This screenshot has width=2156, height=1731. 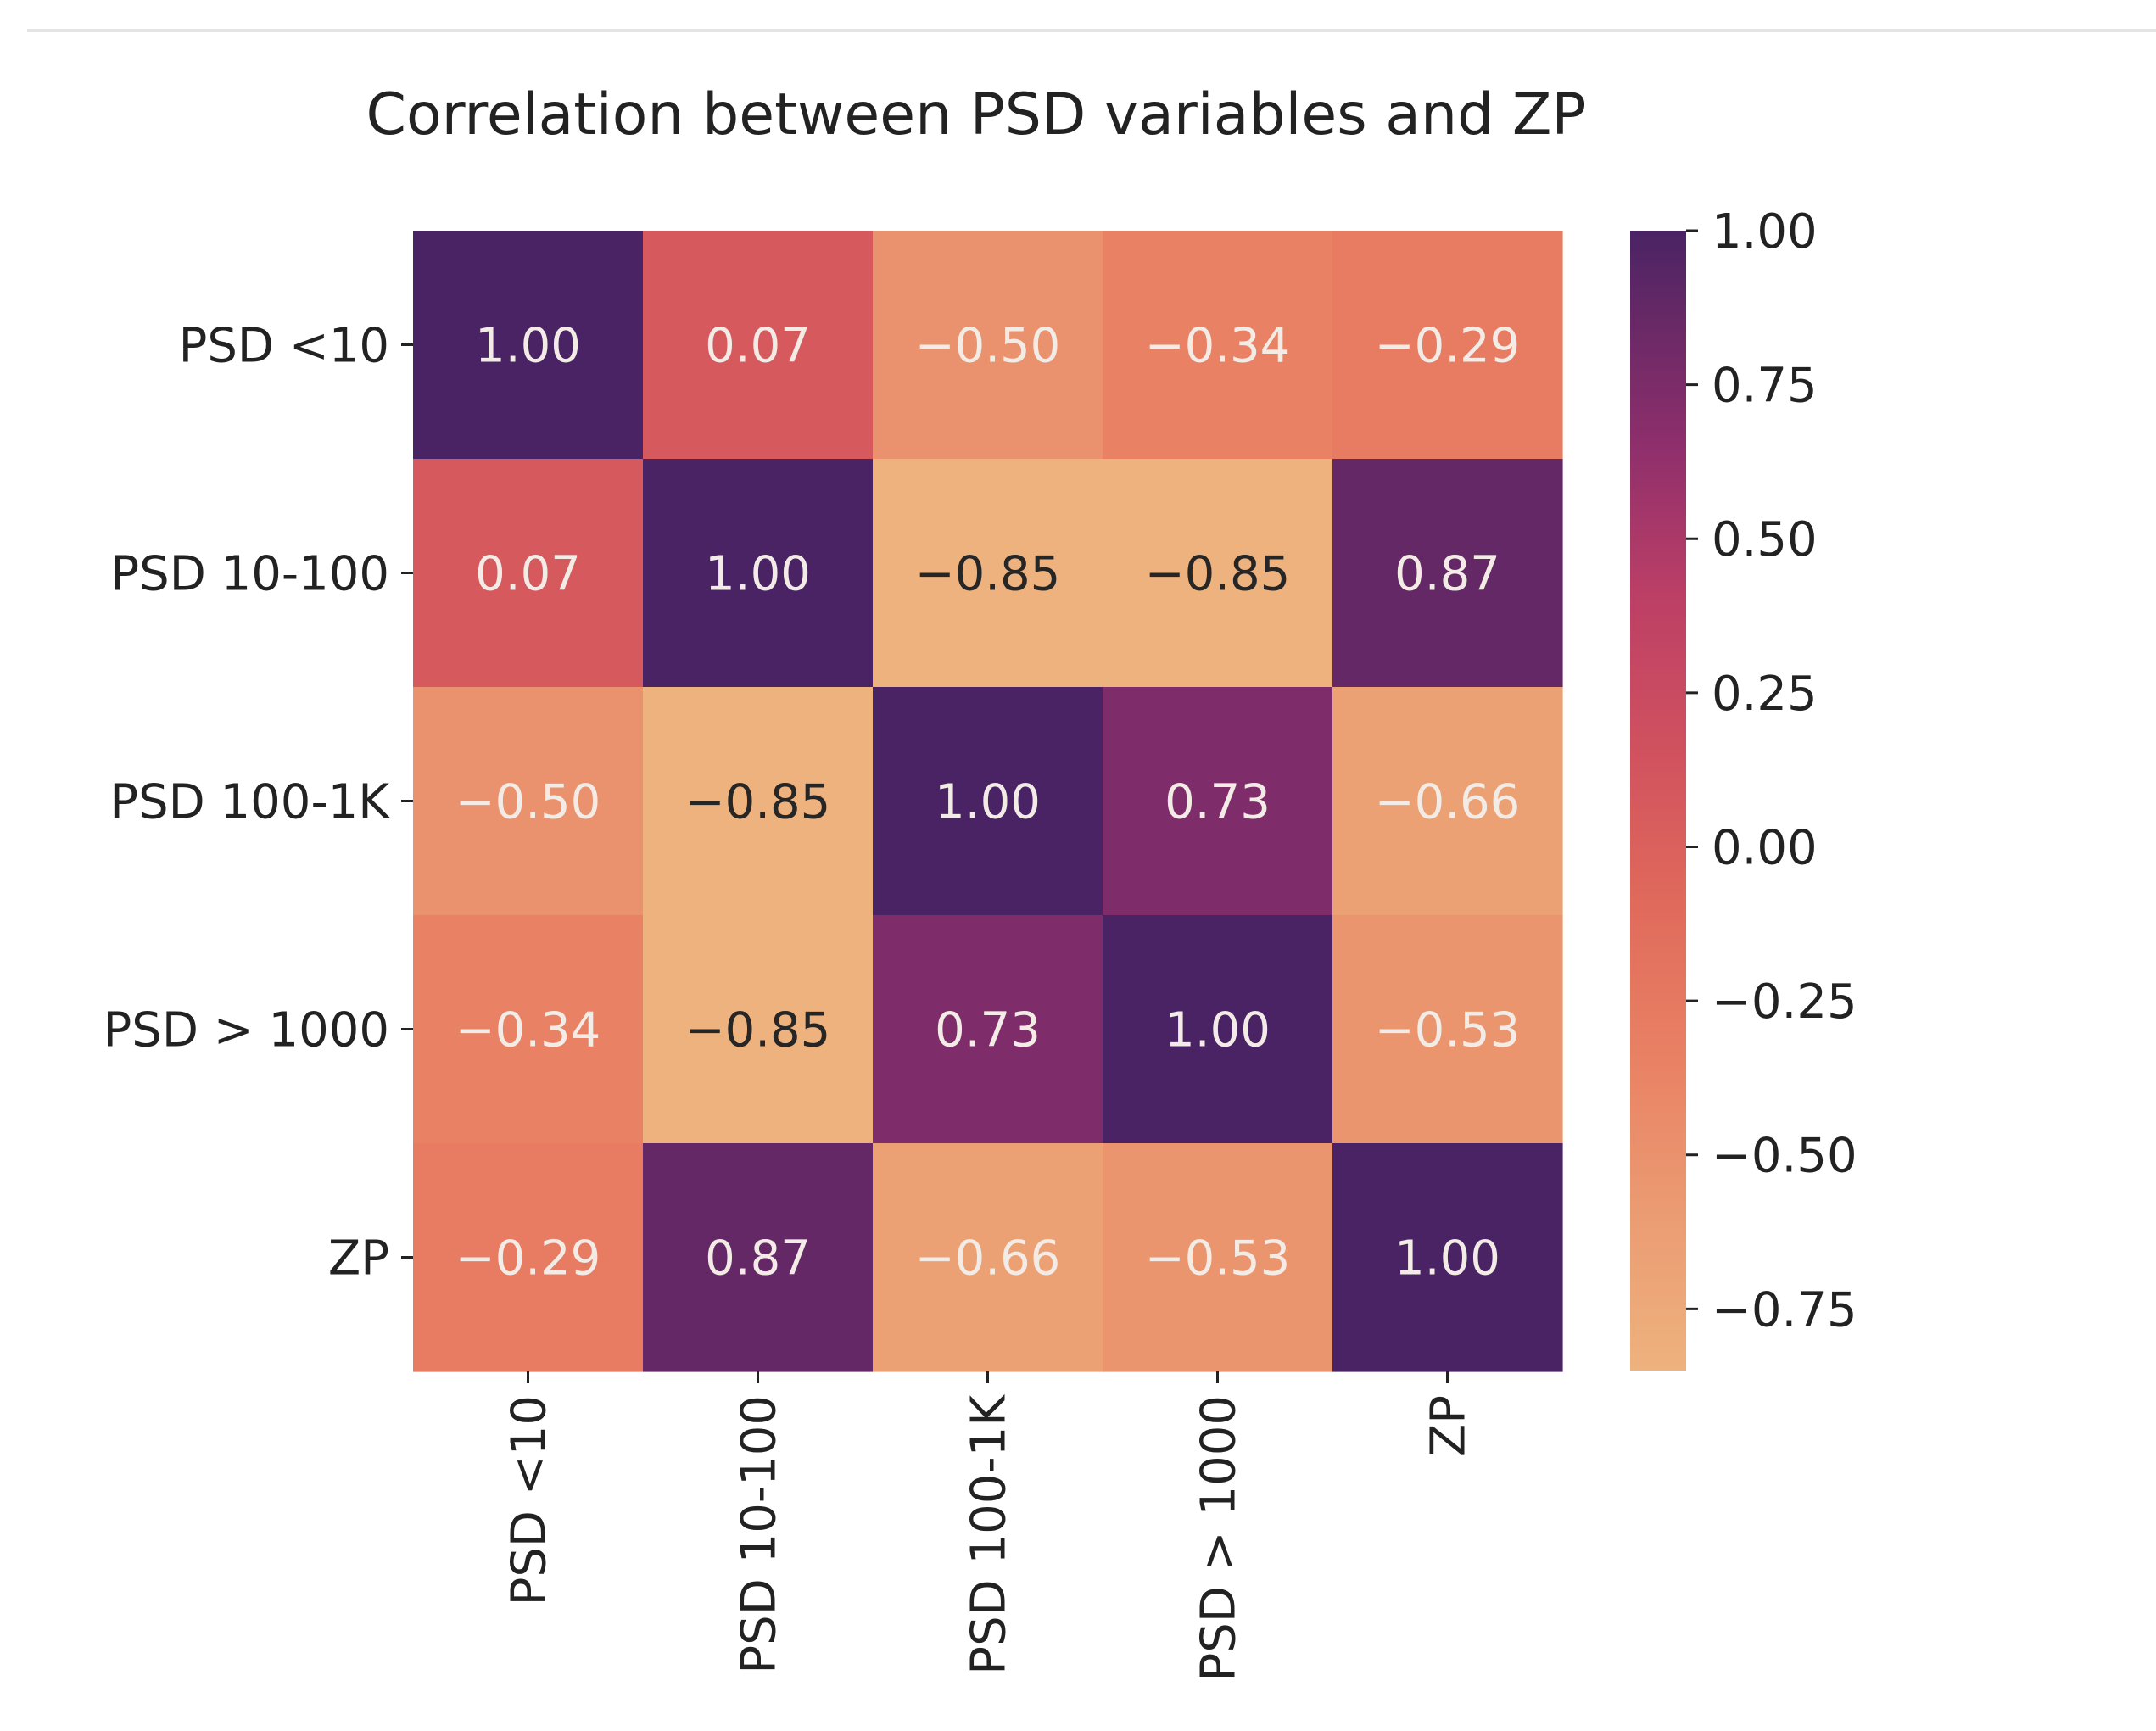 I want to click on colorbar-tick-label: 0.50, so click(x=1765, y=539).